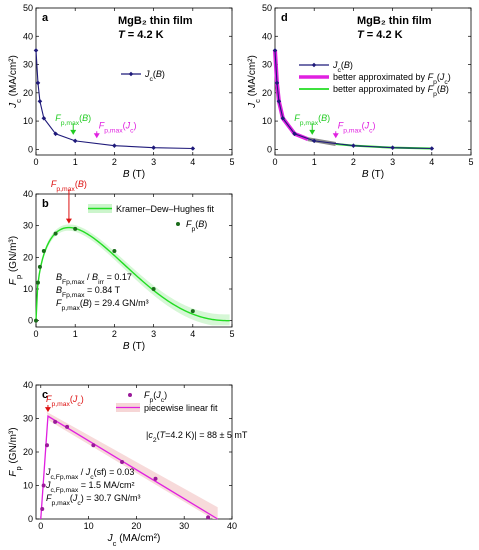 Image resolution: width=479 pixels, height=550 pixels. Describe the element at coordinates (367, 125) in the screenshot. I see `annotation-label-part: J` at that location.